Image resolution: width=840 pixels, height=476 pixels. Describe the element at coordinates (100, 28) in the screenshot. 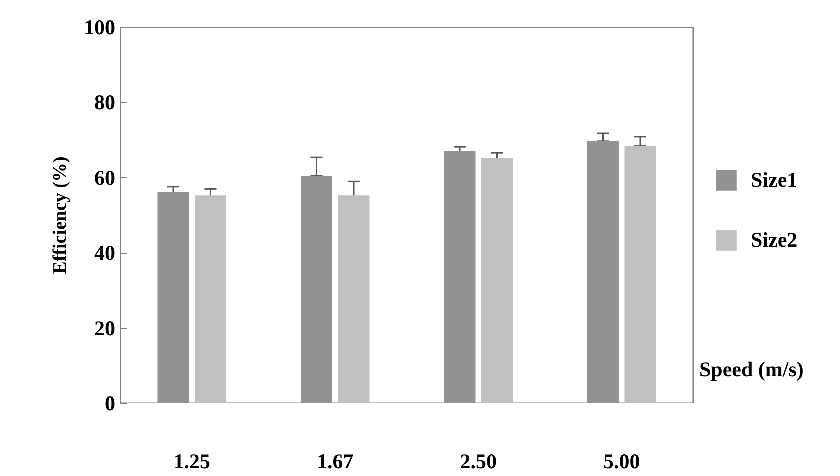

I see `y-tick-label: 100` at that location.